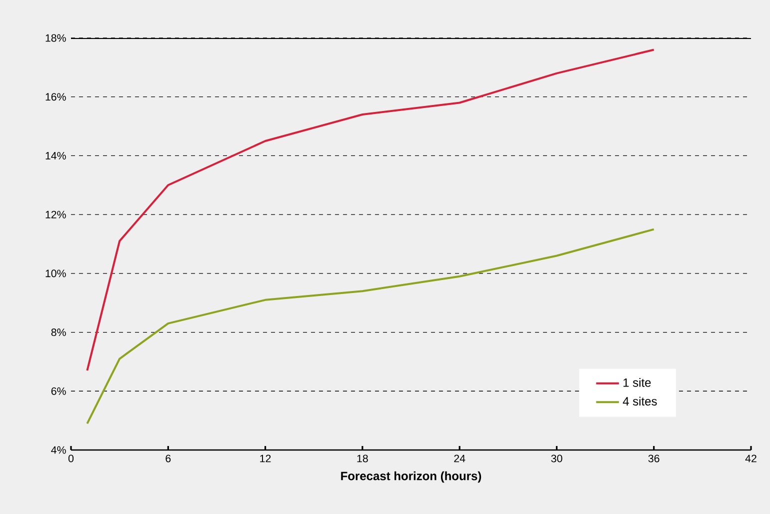 The width and height of the screenshot is (770, 514). I want to click on x-axis-title: Forecast horizon (hours), so click(411, 477).